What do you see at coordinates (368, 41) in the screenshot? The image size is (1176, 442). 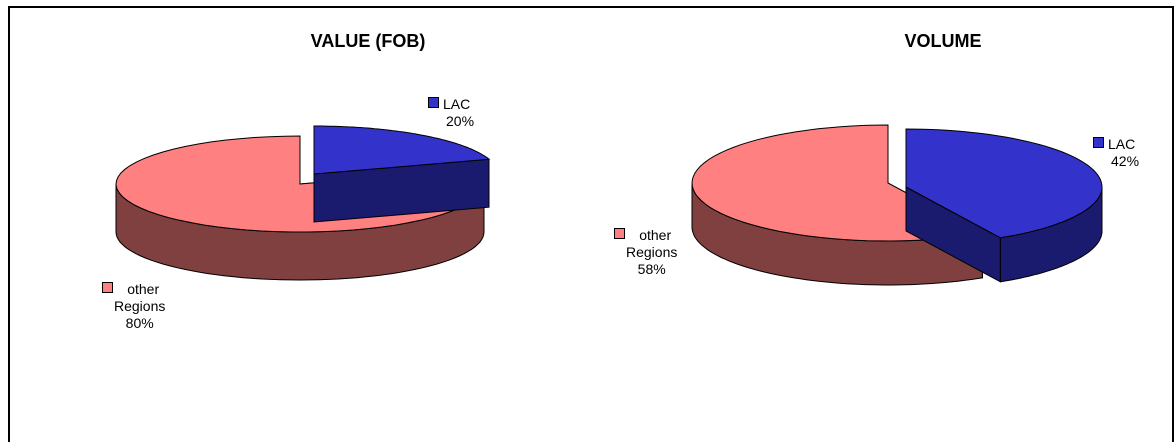 I see `chart-title: VALUE (FOB)` at bounding box center [368, 41].